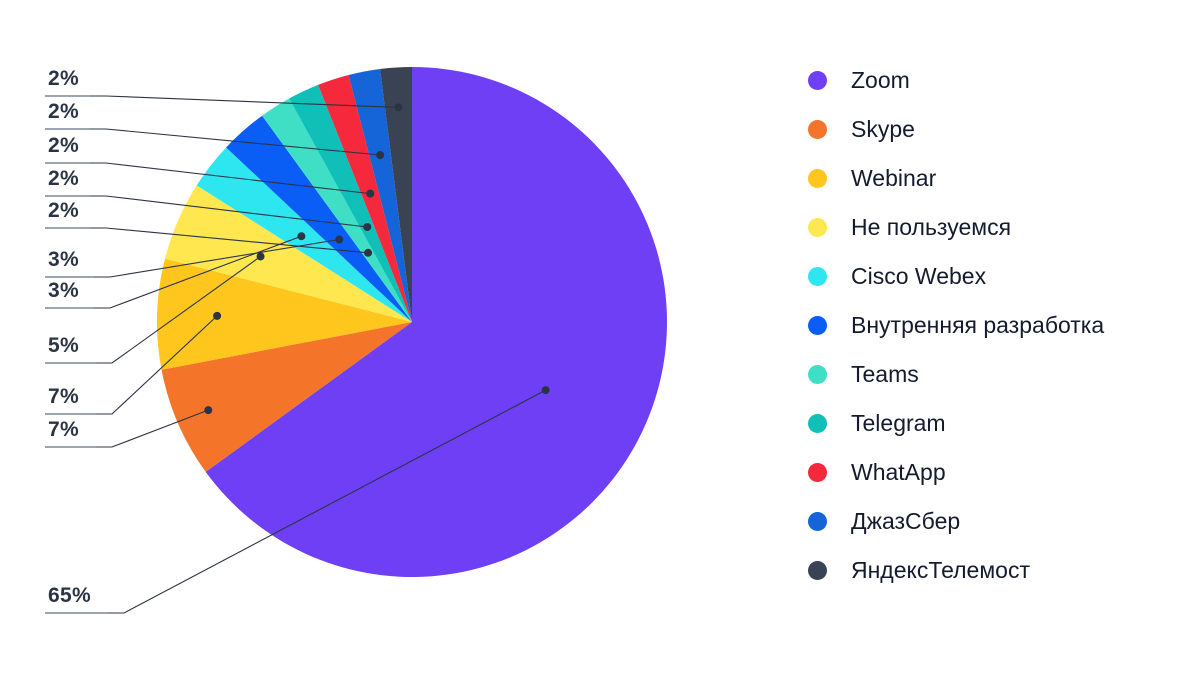 This screenshot has width=1200, height=674. I want to click on legend-item: Teams, so click(1004, 374).